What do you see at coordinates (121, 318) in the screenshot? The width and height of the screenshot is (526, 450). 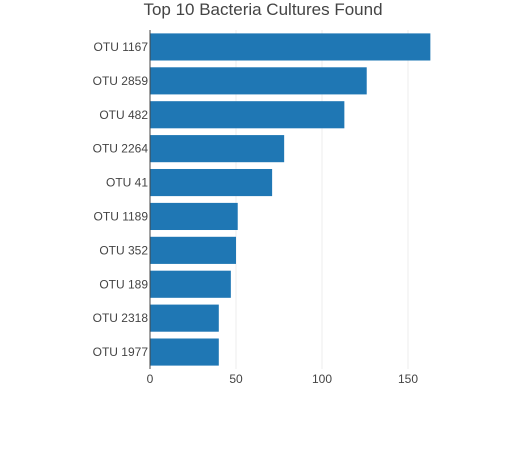 I see `y-tick-label: OTU 2318` at bounding box center [121, 318].